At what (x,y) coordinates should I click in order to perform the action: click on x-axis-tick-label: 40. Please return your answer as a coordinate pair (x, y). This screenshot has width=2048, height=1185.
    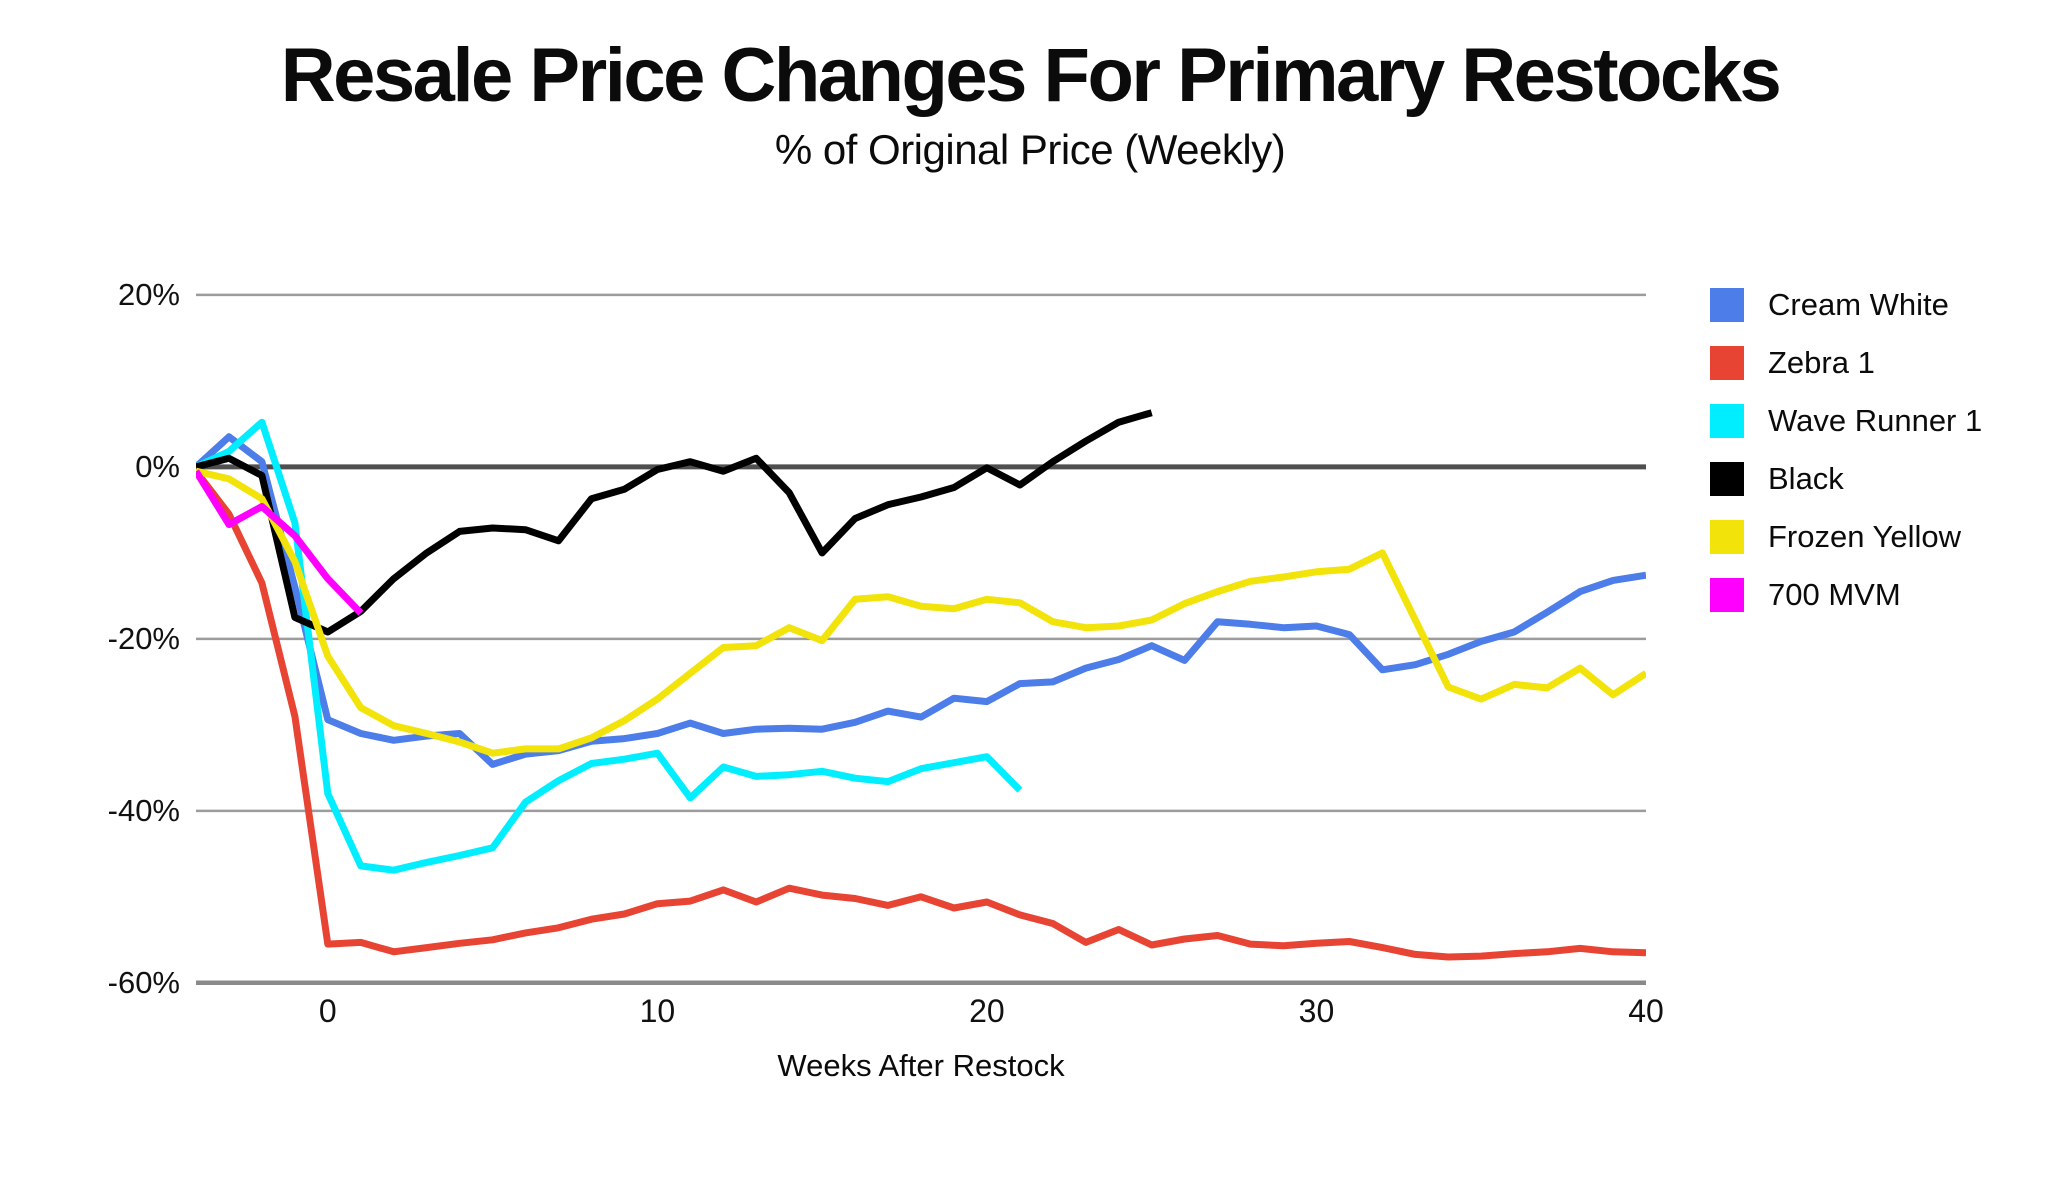
    Looking at the image, I should click on (1646, 1011).